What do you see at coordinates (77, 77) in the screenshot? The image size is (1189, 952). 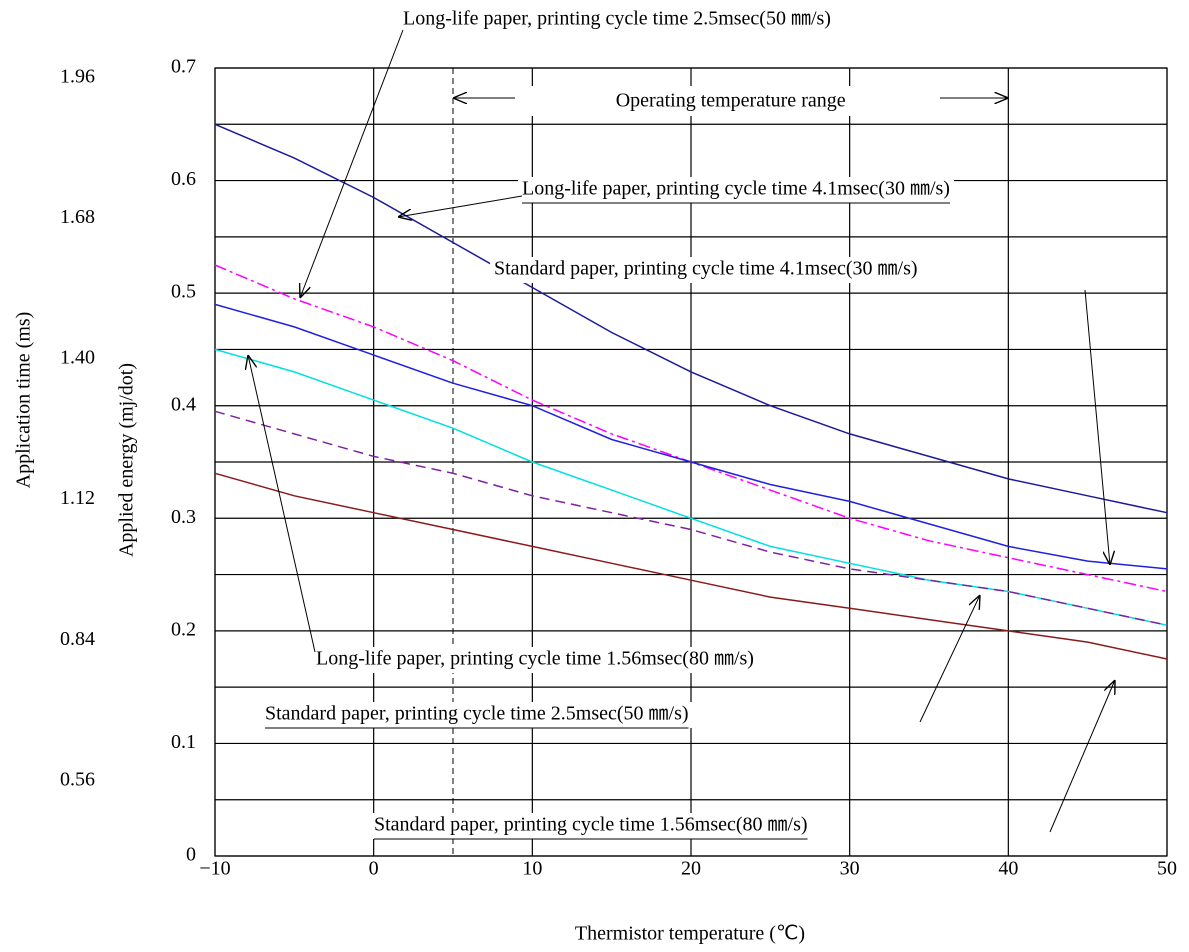 I see `y2-tick-label: 1.96` at bounding box center [77, 77].